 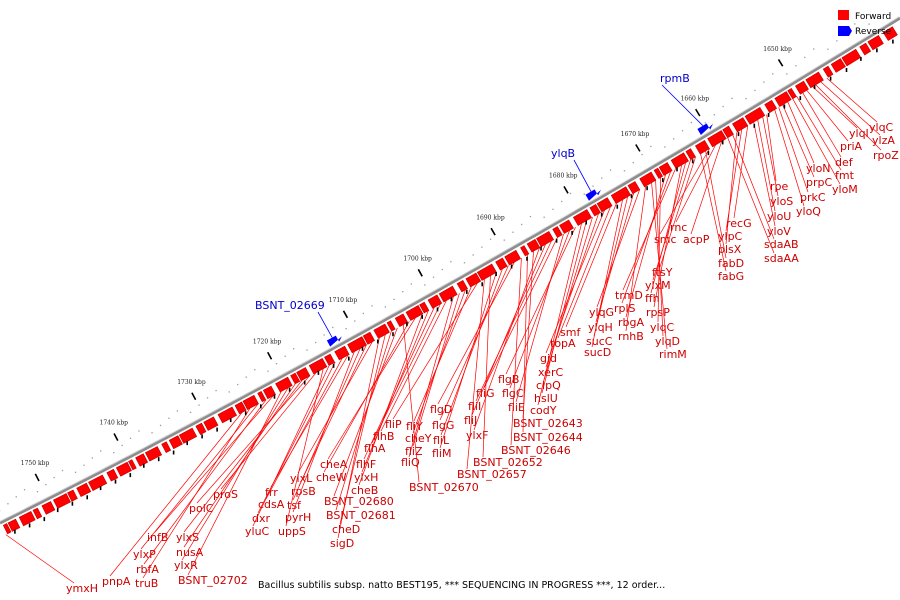 I want to click on forward-gene-label-trub: truB, so click(x=146, y=583).